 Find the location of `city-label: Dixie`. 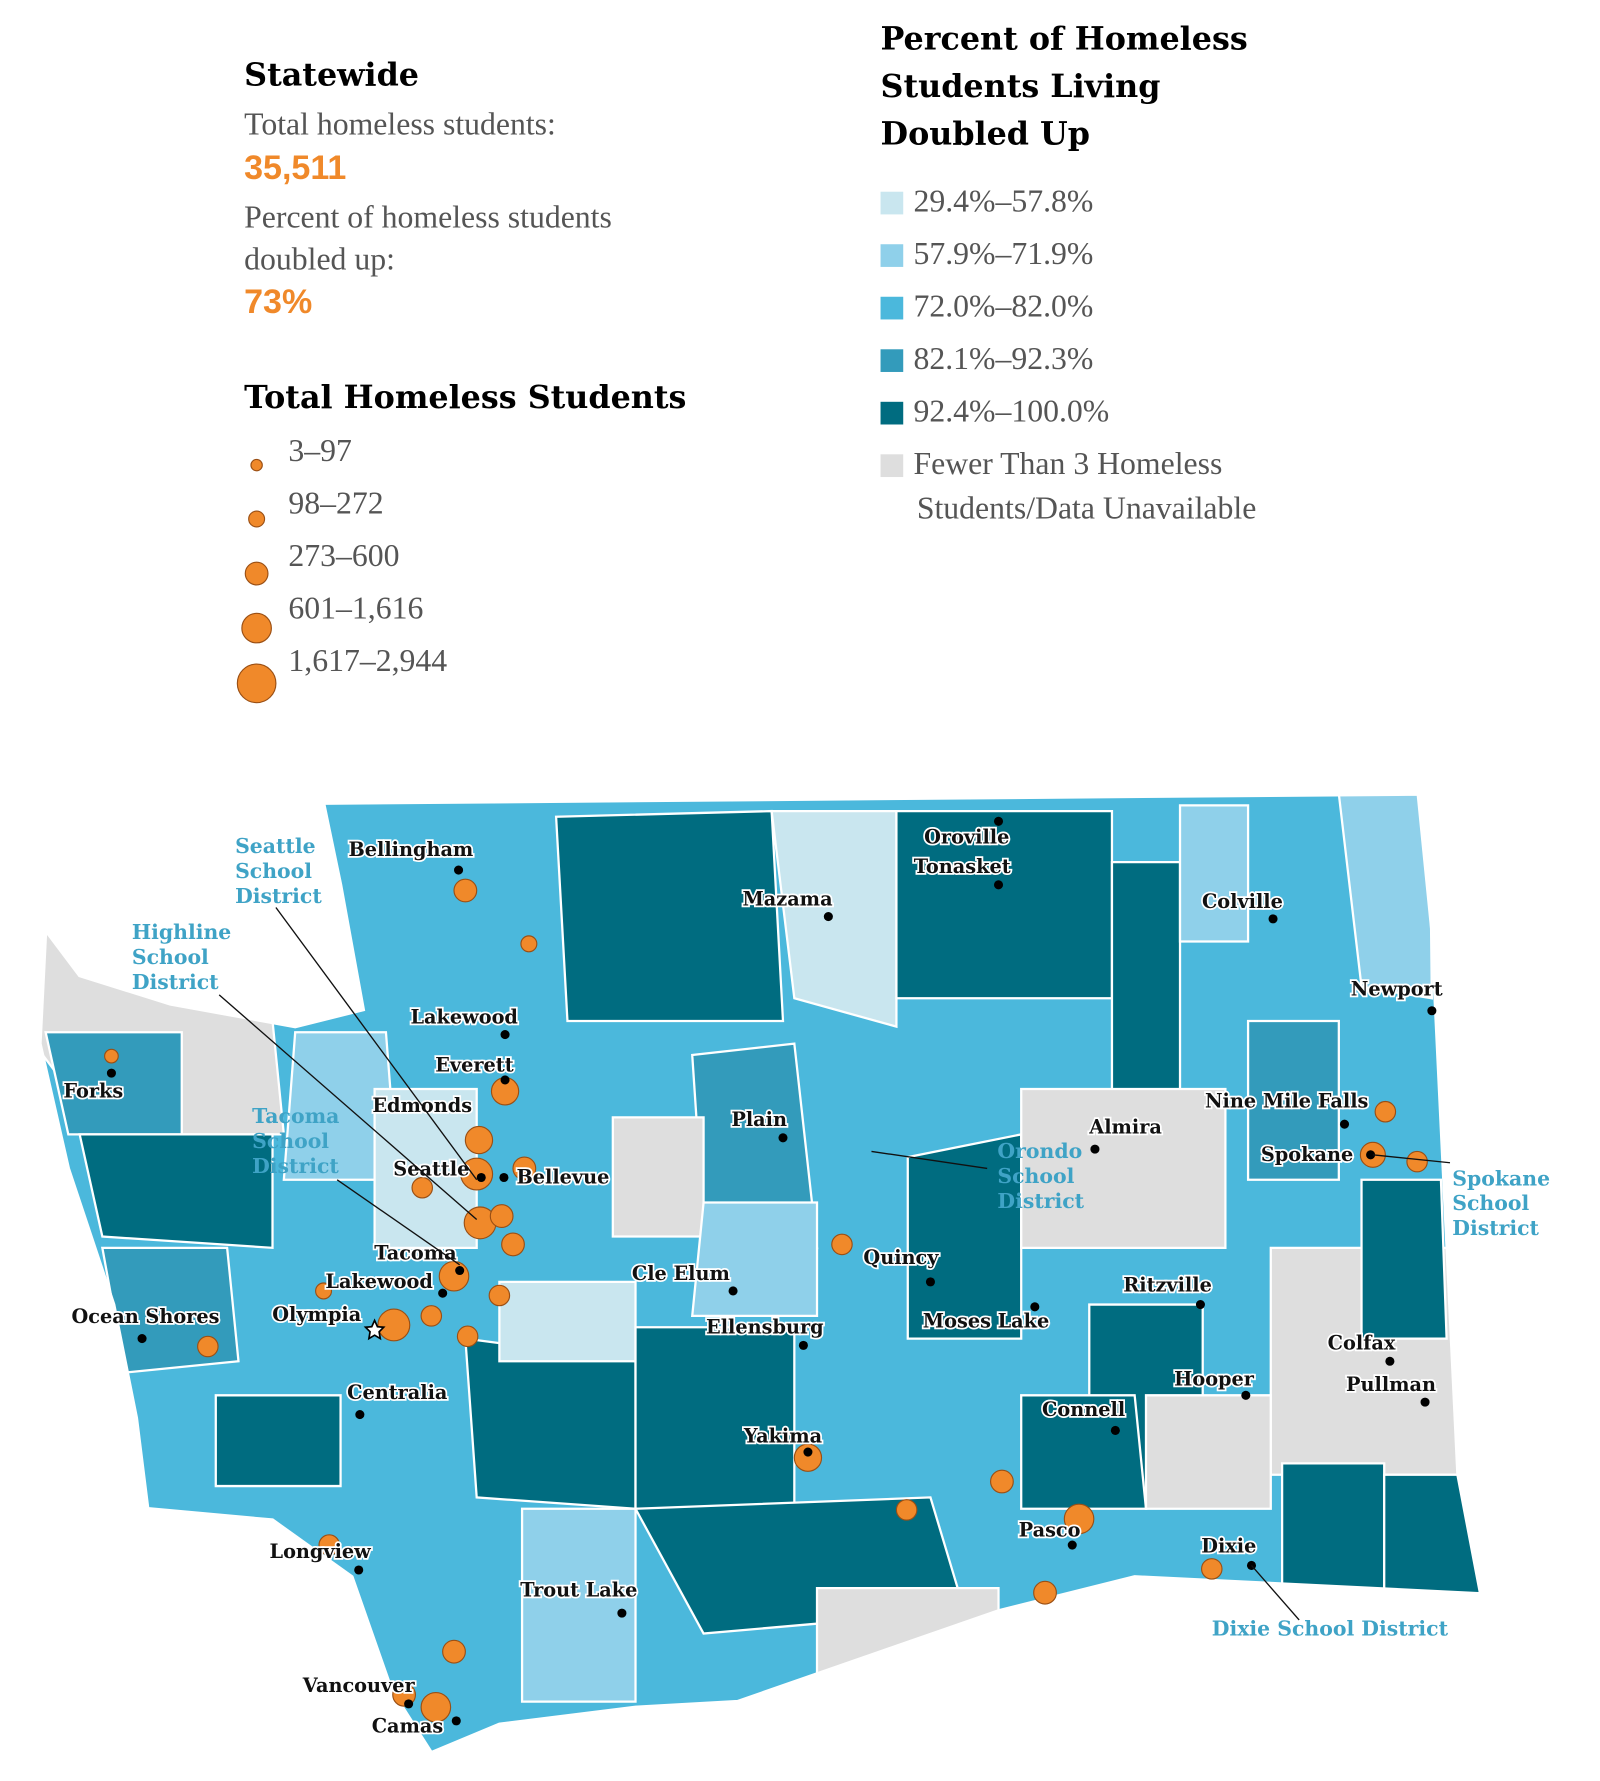

city-label: Dixie is located at coordinates (1228, 1545).